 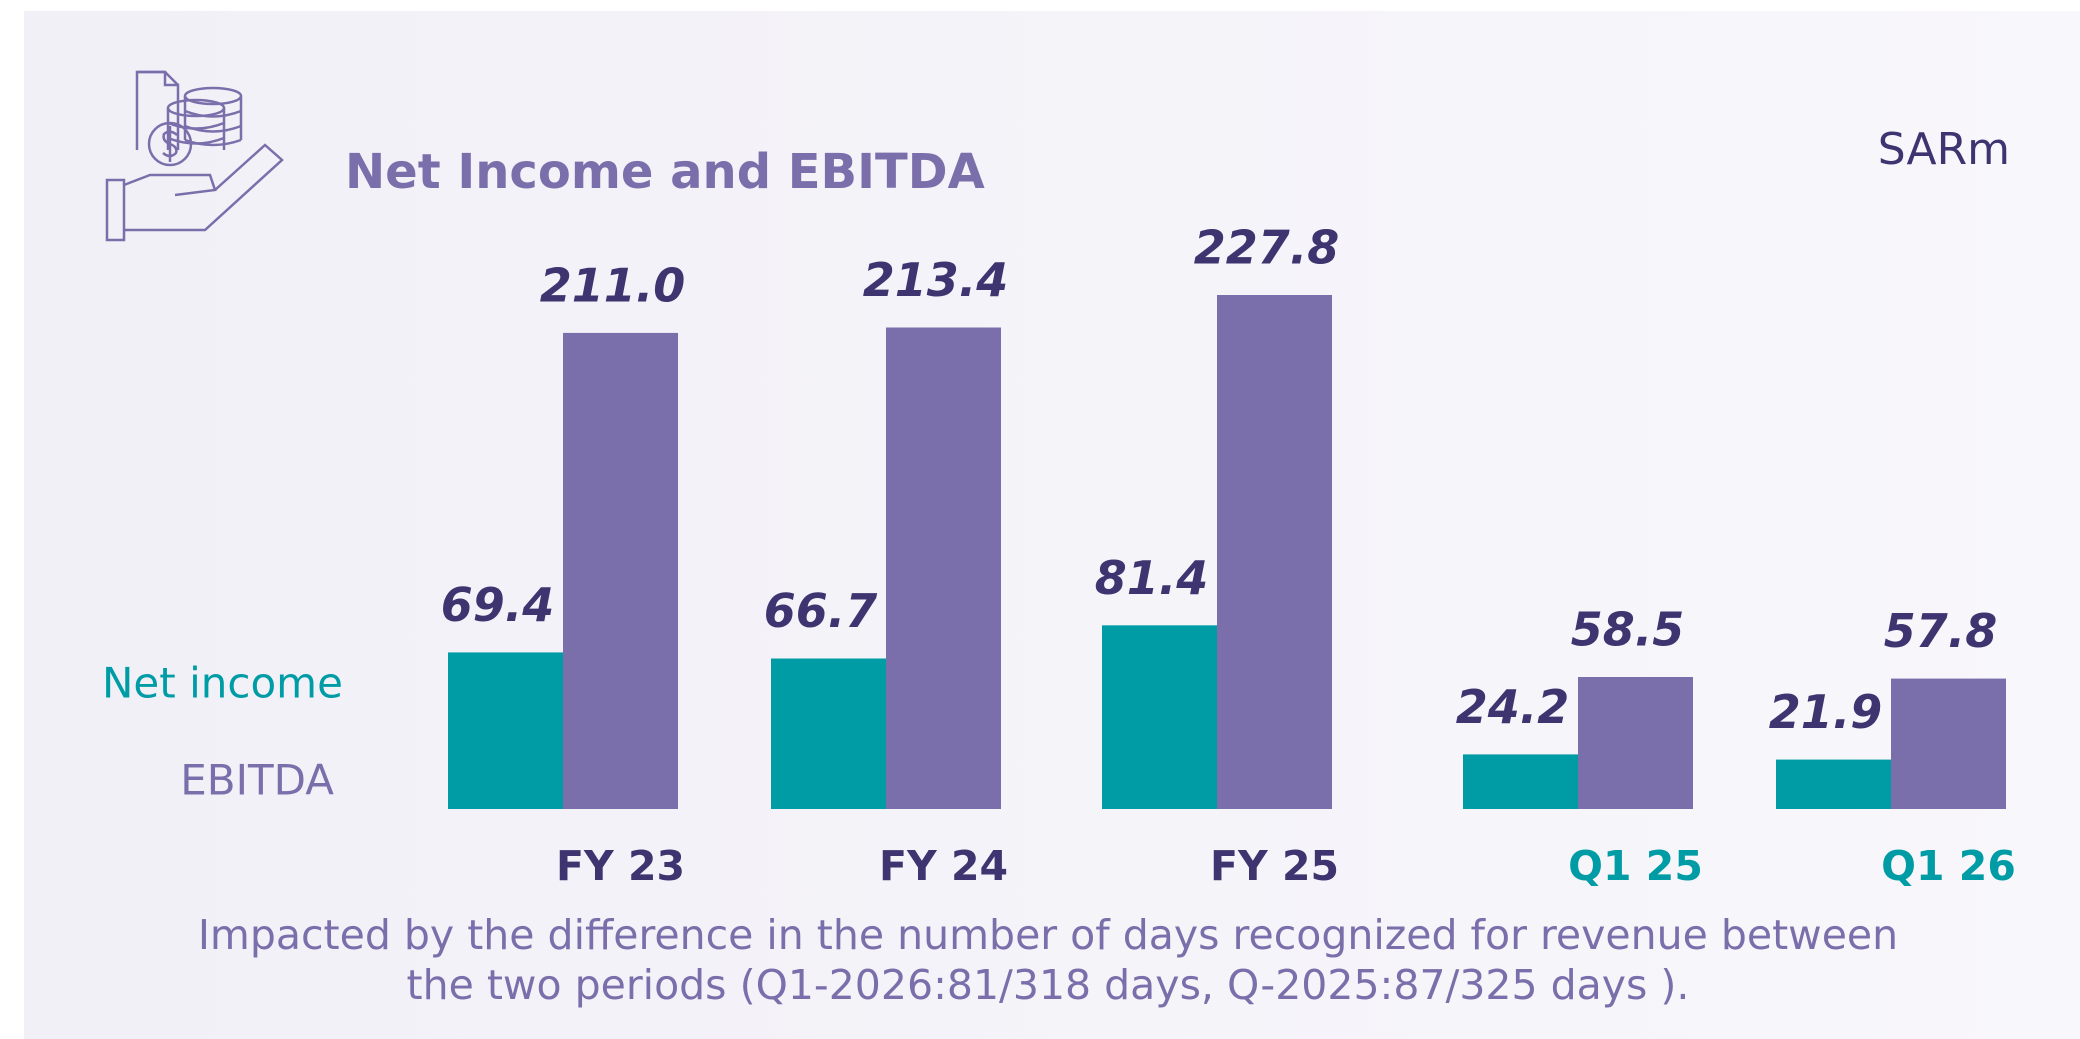 I want to click on data-label: 81.4, so click(x=1152, y=578).